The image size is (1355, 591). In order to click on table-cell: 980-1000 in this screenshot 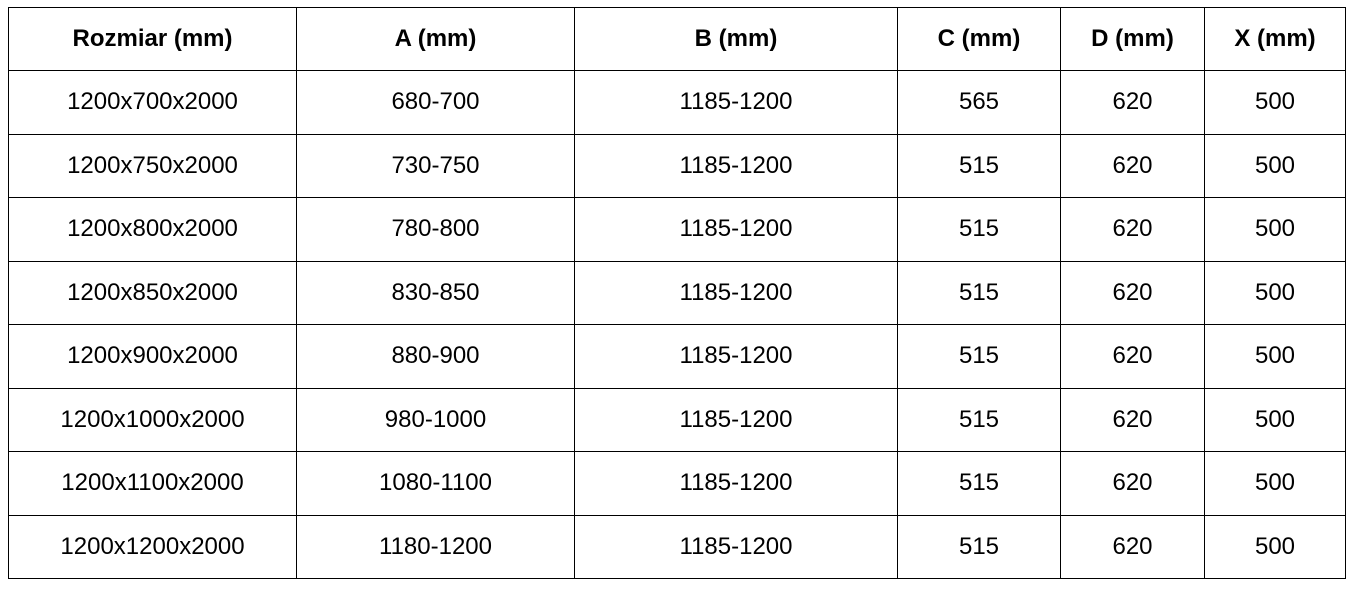, I will do `click(435, 419)`.